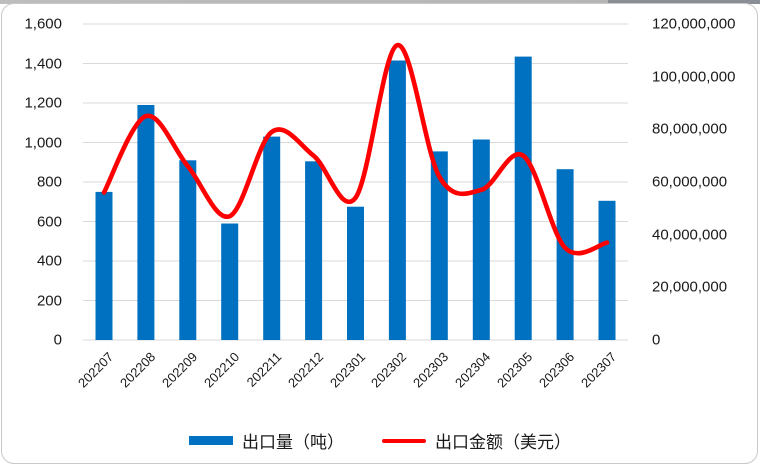  What do you see at coordinates (57, 340) in the screenshot?
I see `y-axis-left-tick: 0` at bounding box center [57, 340].